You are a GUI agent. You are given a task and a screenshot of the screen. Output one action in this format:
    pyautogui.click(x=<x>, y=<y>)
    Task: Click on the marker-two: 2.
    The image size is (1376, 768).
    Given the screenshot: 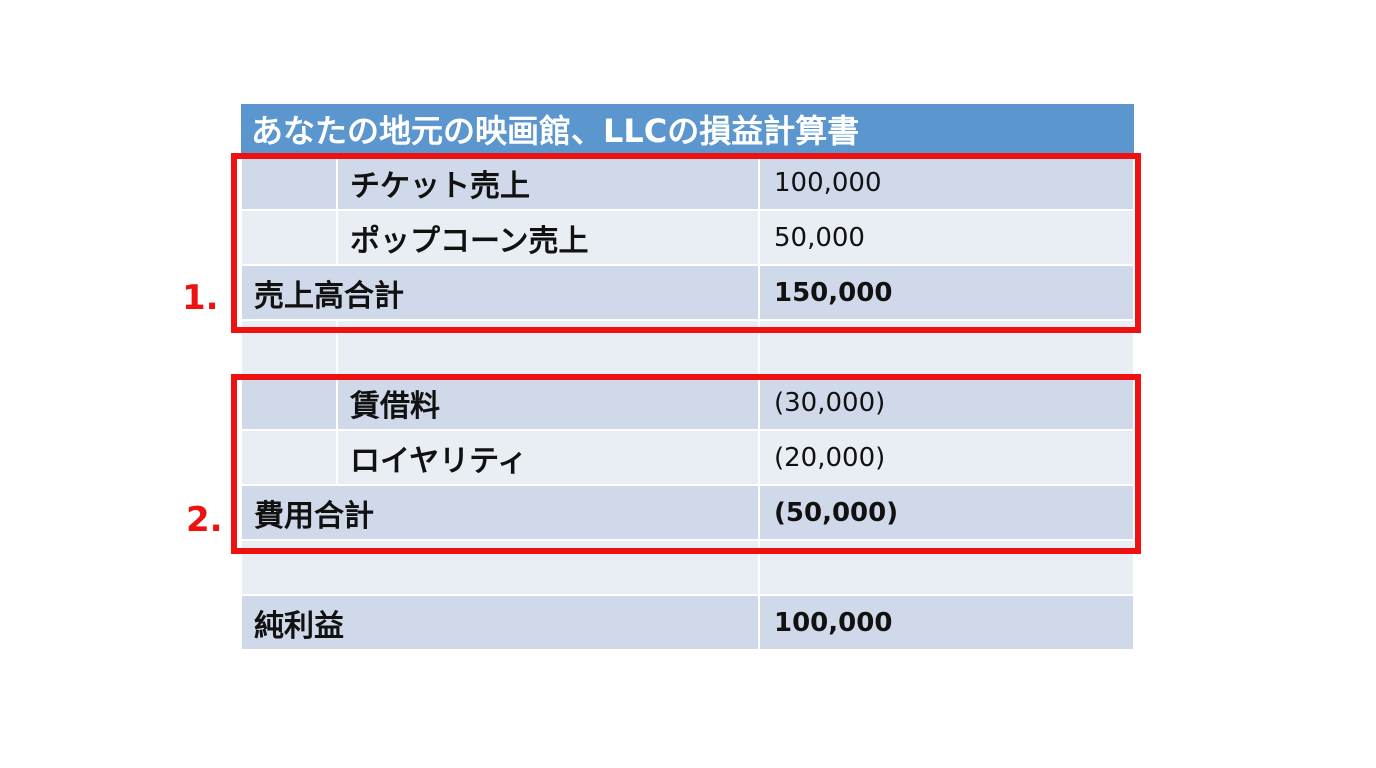 What is the action you would take?
    pyautogui.click(x=204, y=520)
    